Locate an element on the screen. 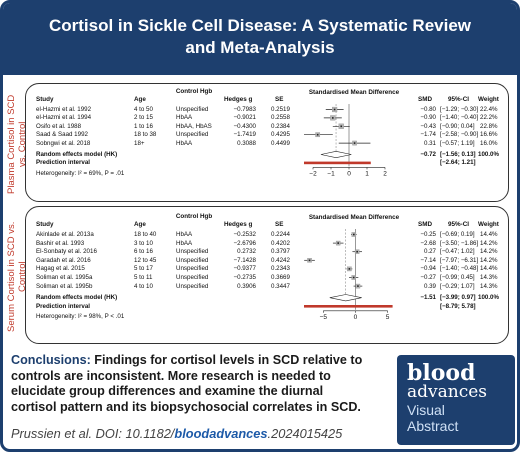 The height and width of the screenshot is (452, 520). table-row-weight: 22.2% is located at coordinates (489, 118).